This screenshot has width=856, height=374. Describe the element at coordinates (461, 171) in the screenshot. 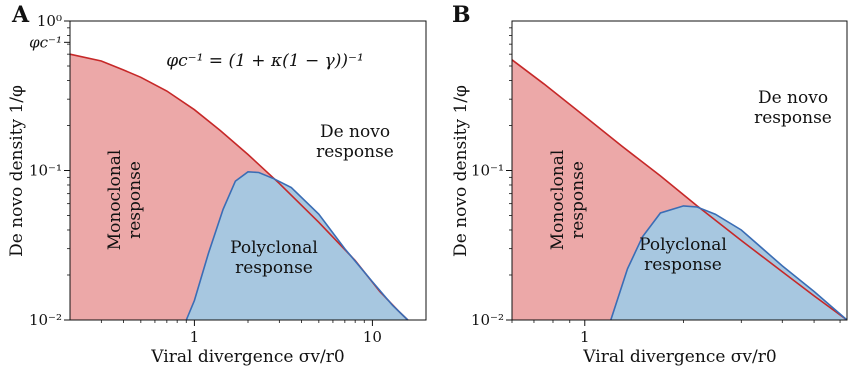

I see `panel-b-ylabel: De novo density 1/φ` at that location.